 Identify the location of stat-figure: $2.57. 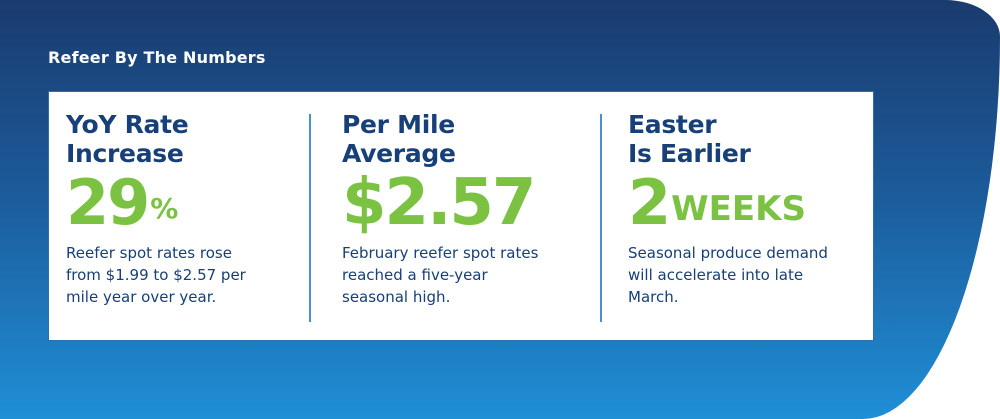
(467, 203).